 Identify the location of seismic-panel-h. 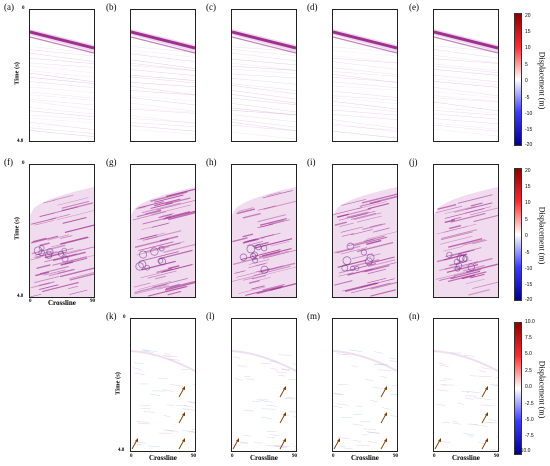
(264, 231).